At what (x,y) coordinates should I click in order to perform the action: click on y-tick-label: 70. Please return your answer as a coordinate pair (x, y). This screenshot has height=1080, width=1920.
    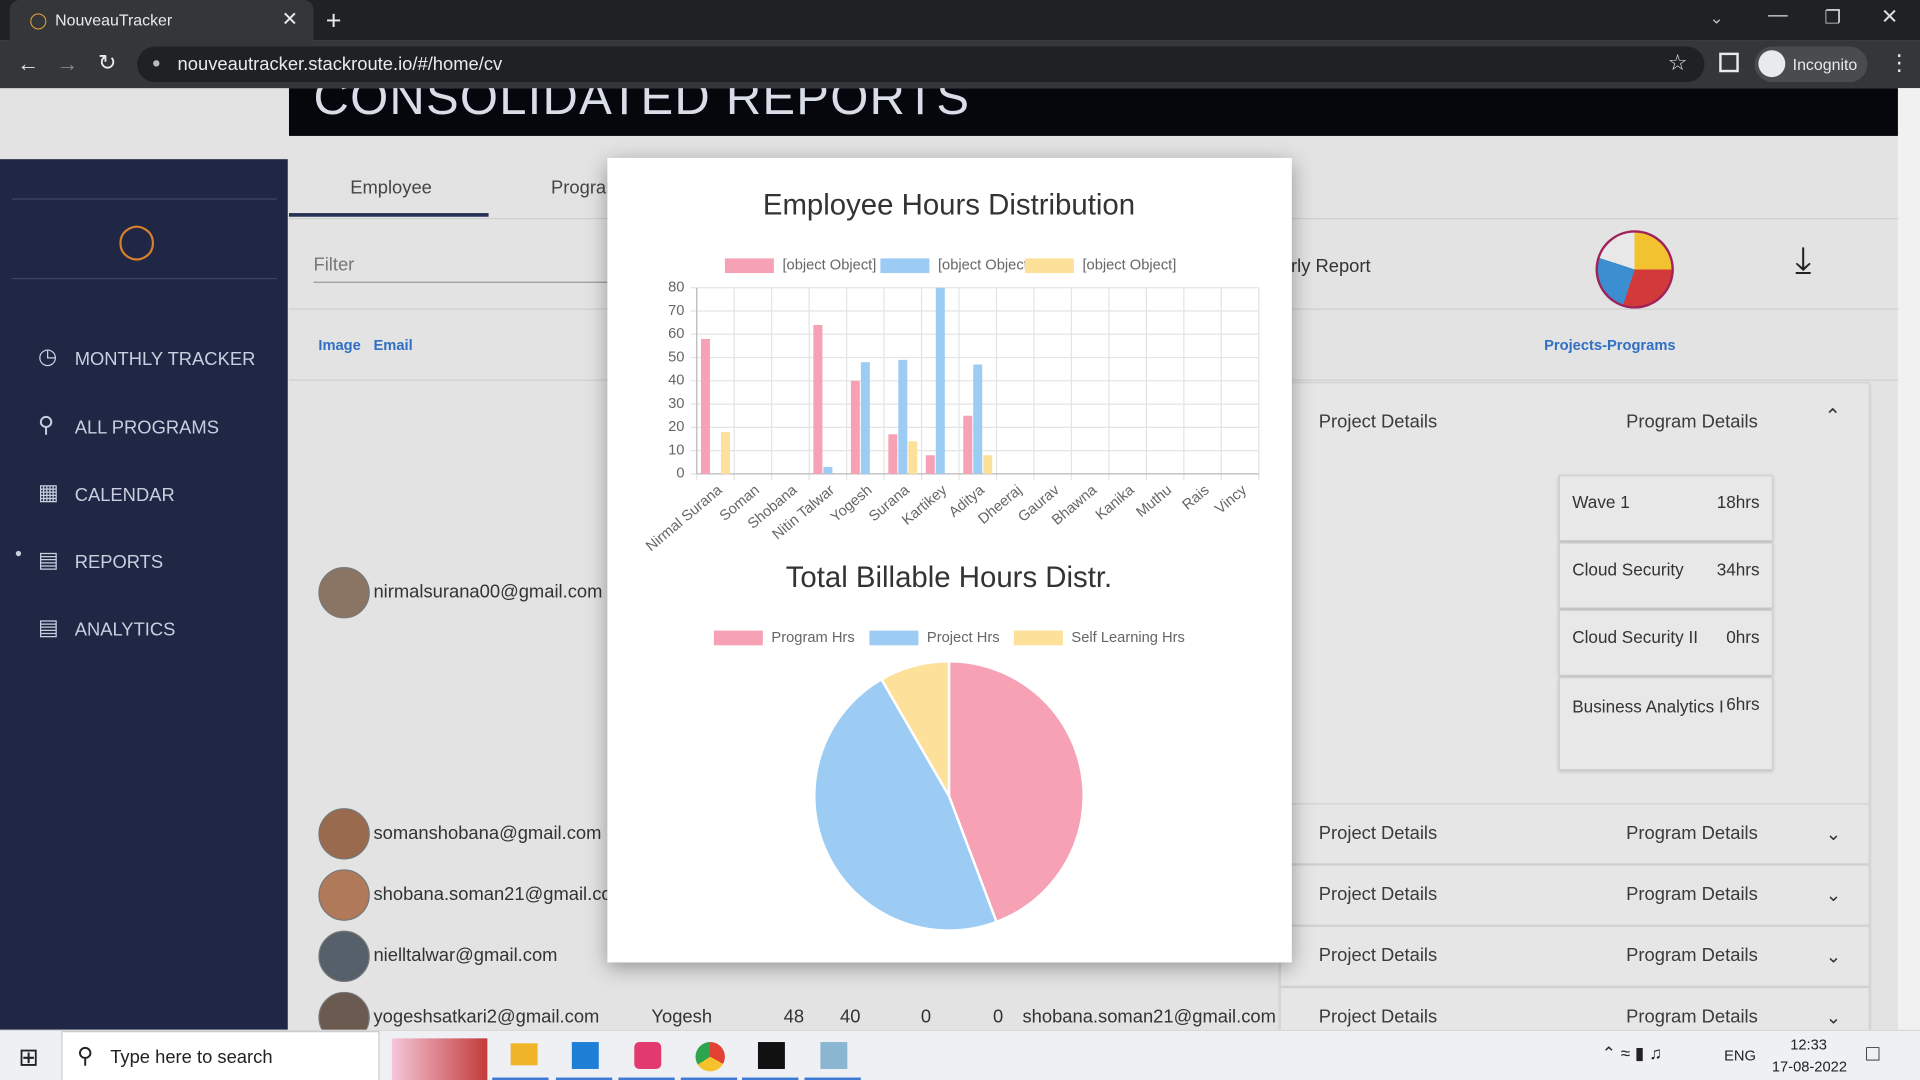
    Looking at the image, I should click on (676, 311).